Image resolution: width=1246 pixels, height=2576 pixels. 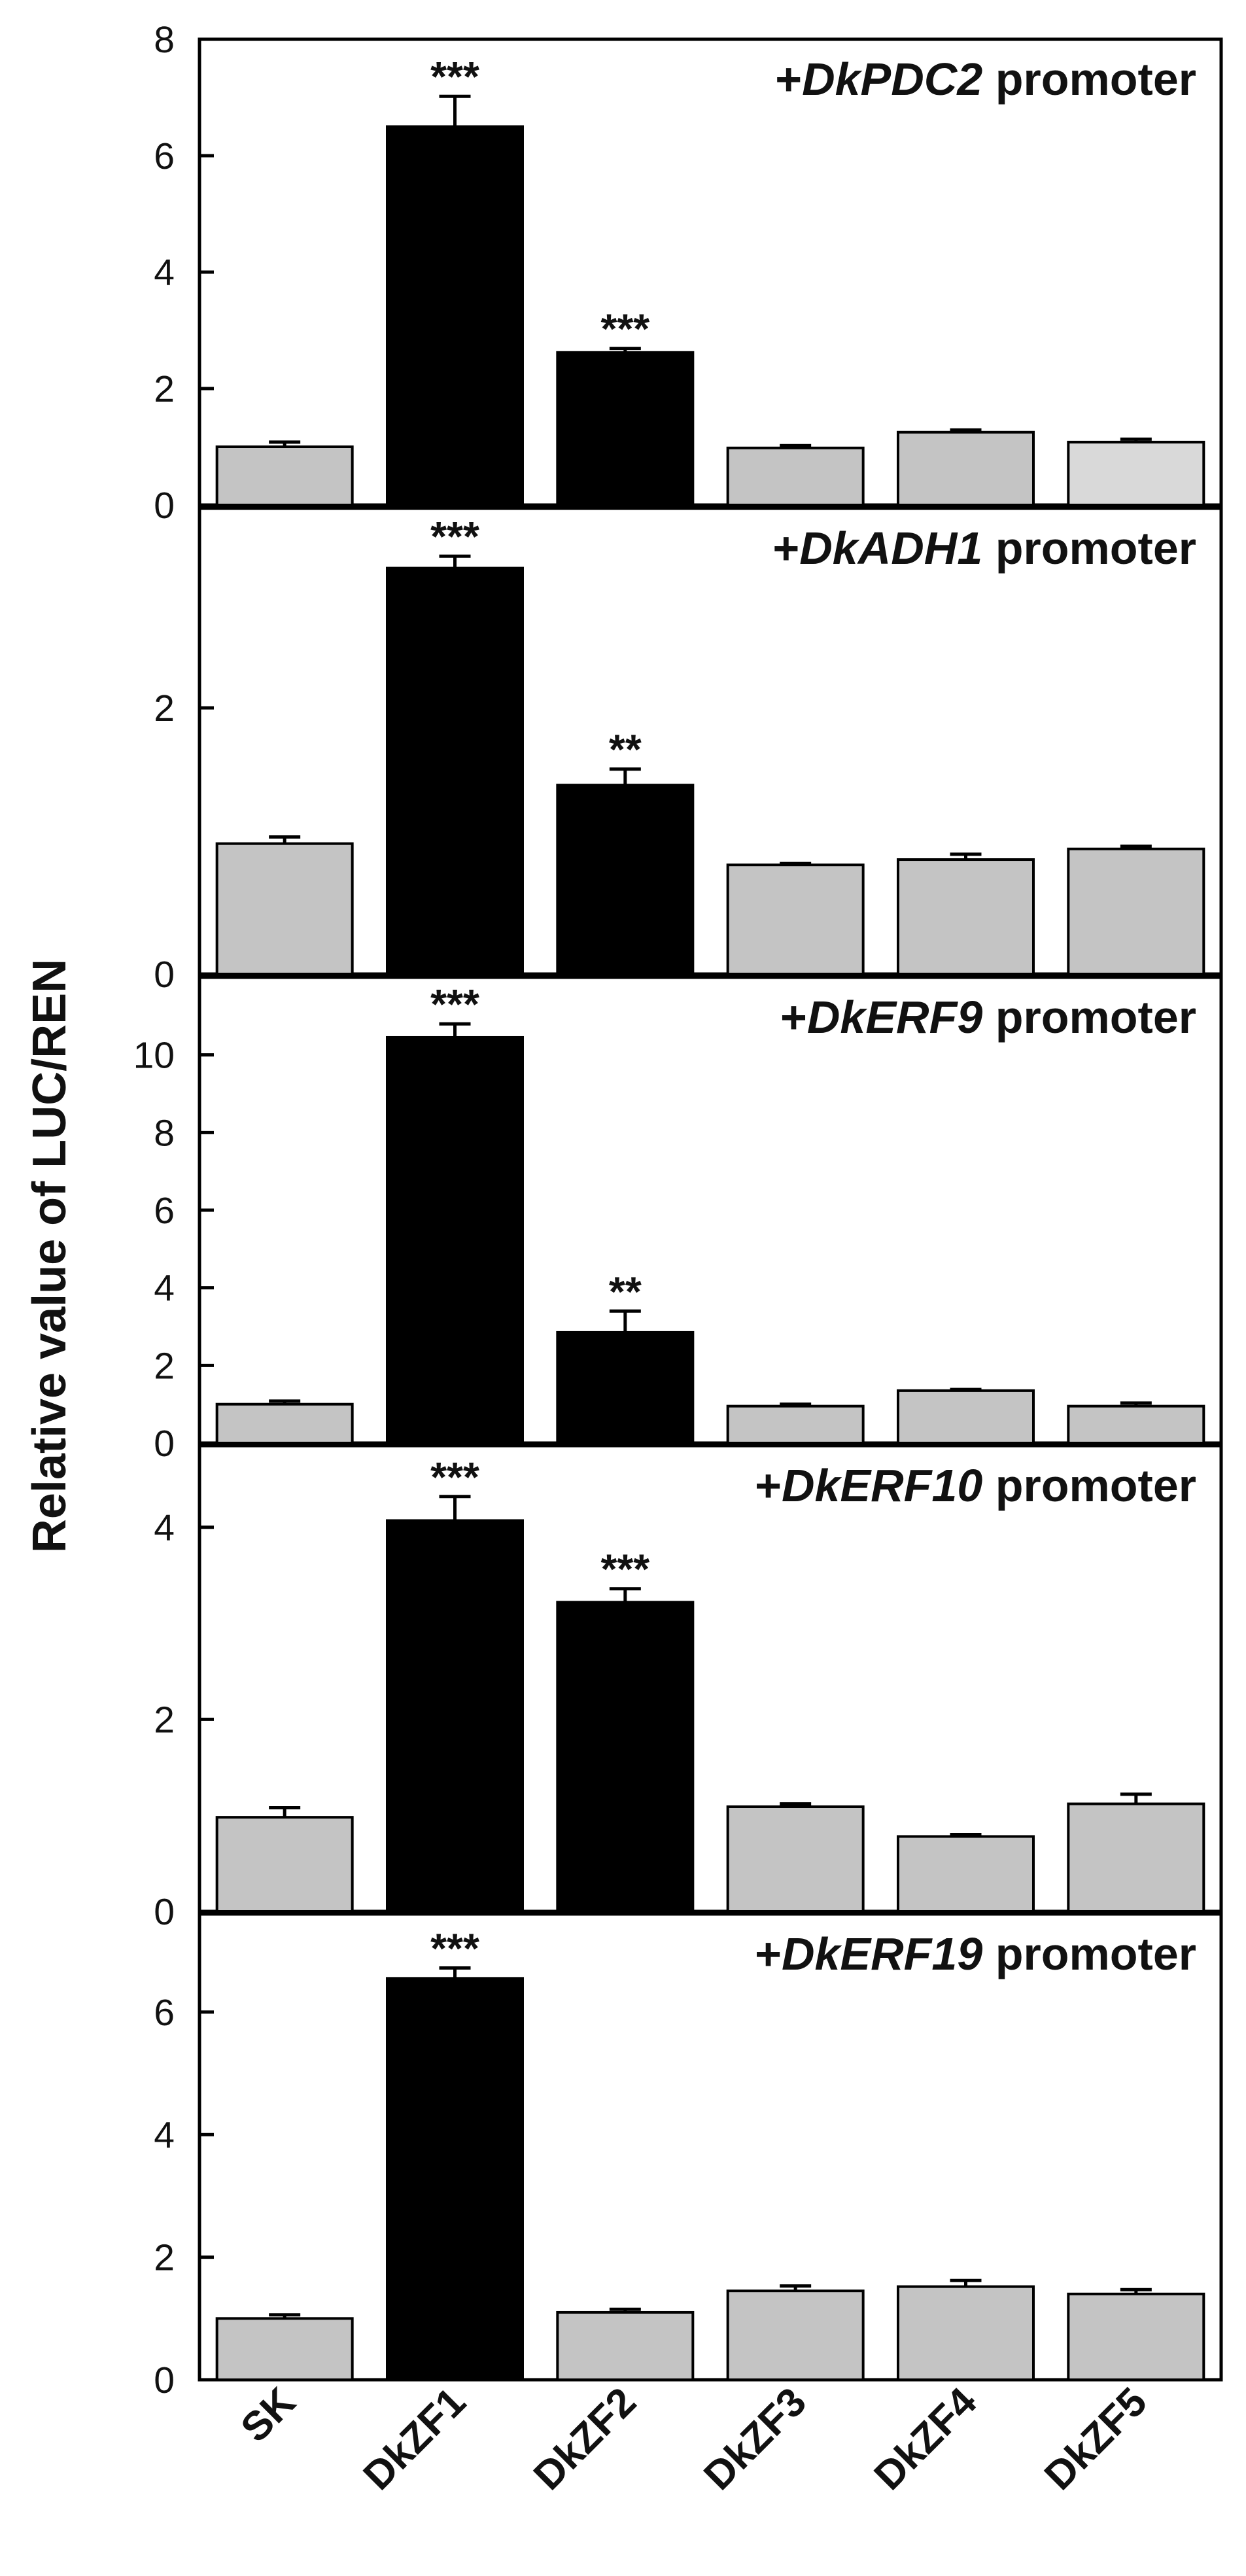 What do you see at coordinates (50, 1256) in the screenshot?
I see `y-axis-label: Relative value of LUC/REN` at bounding box center [50, 1256].